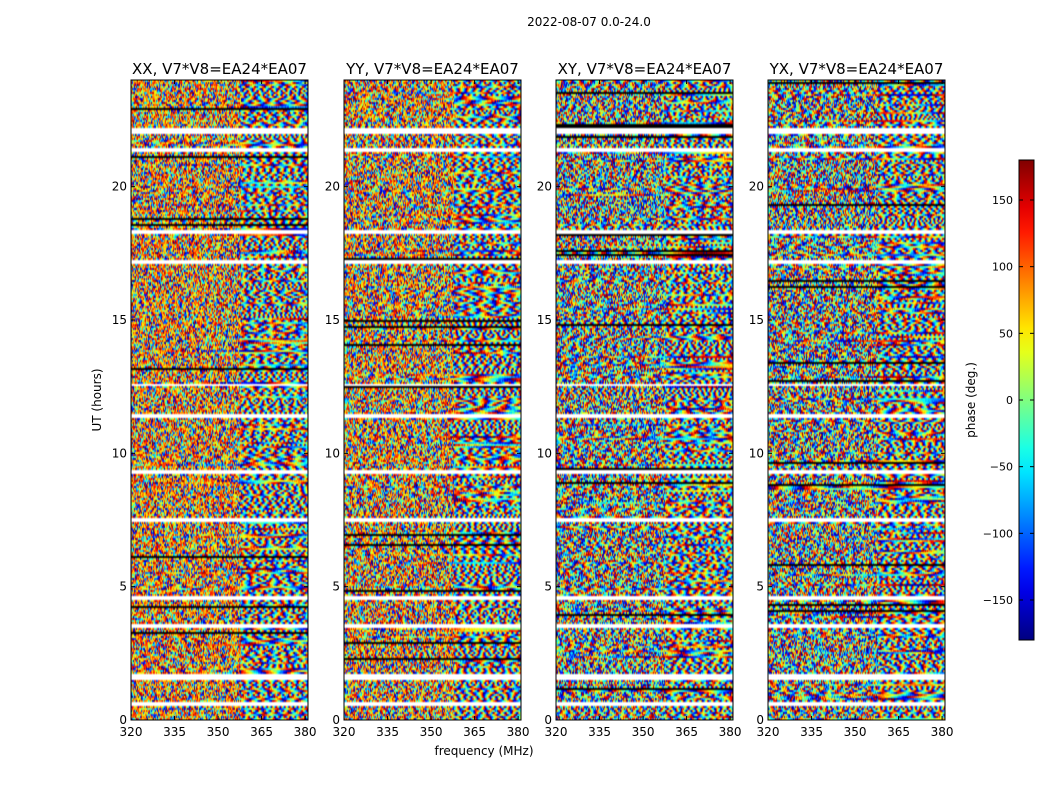 The width and height of the screenshot is (1050, 800). Describe the element at coordinates (1001, 467) in the screenshot. I see `colorbar-tick-label: −50` at that location.